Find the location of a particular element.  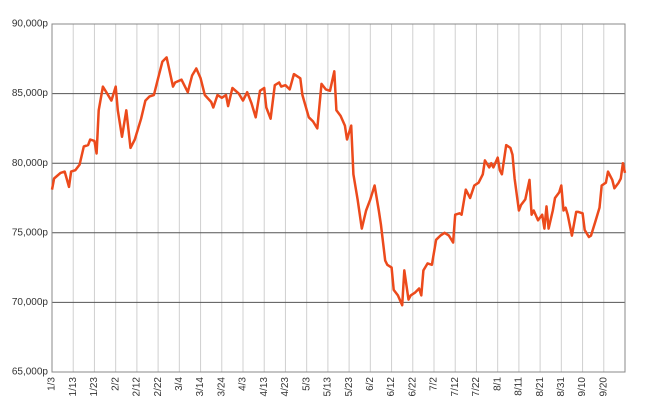

y-tick-label: 85,000p is located at coordinates (30, 93).